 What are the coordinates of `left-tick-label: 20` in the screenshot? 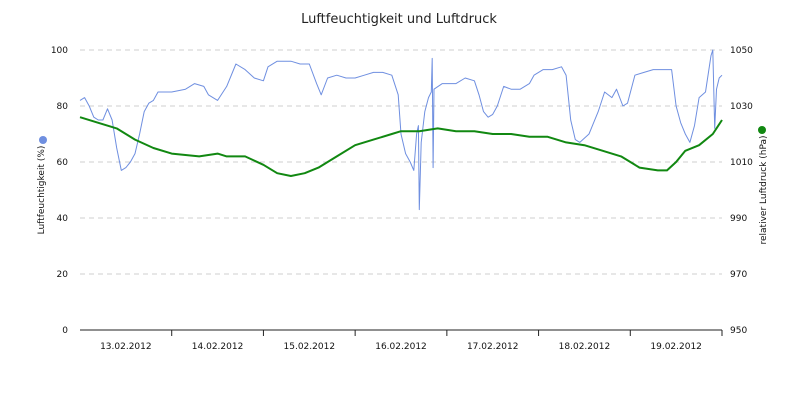 It's located at (63, 275).